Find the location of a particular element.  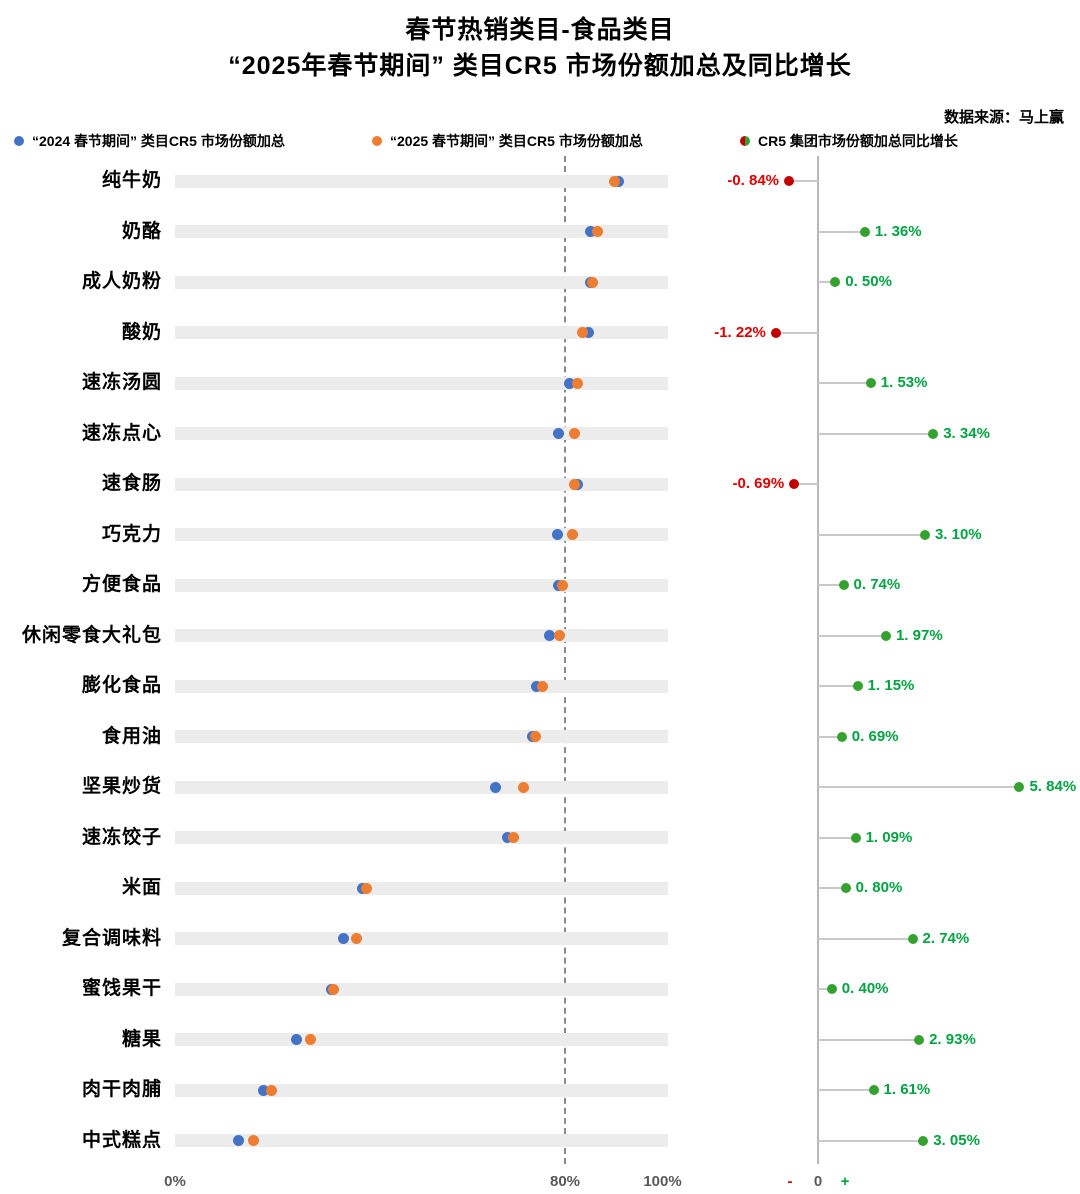

growth-label: 1. 36% is located at coordinates (898, 231).